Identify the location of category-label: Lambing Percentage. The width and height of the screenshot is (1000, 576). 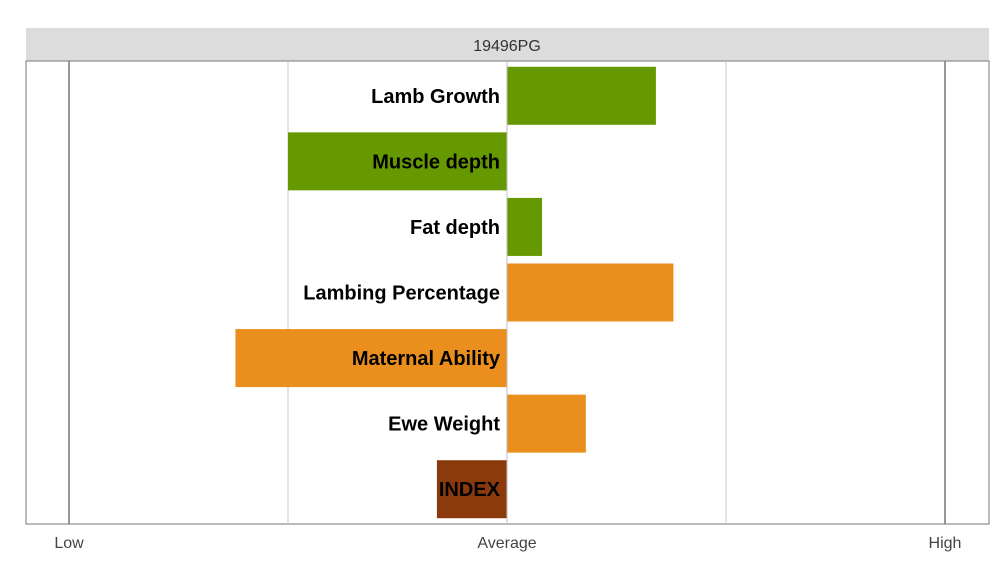
(401, 294).